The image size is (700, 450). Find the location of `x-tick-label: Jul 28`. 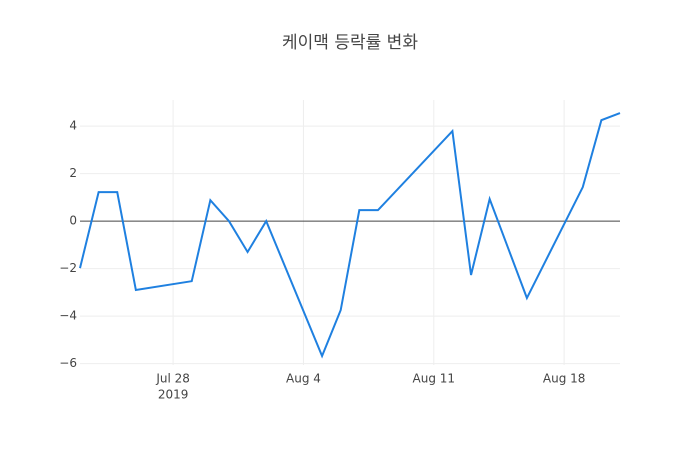

x-tick-label: Jul 28 is located at coordinates (172, 379).